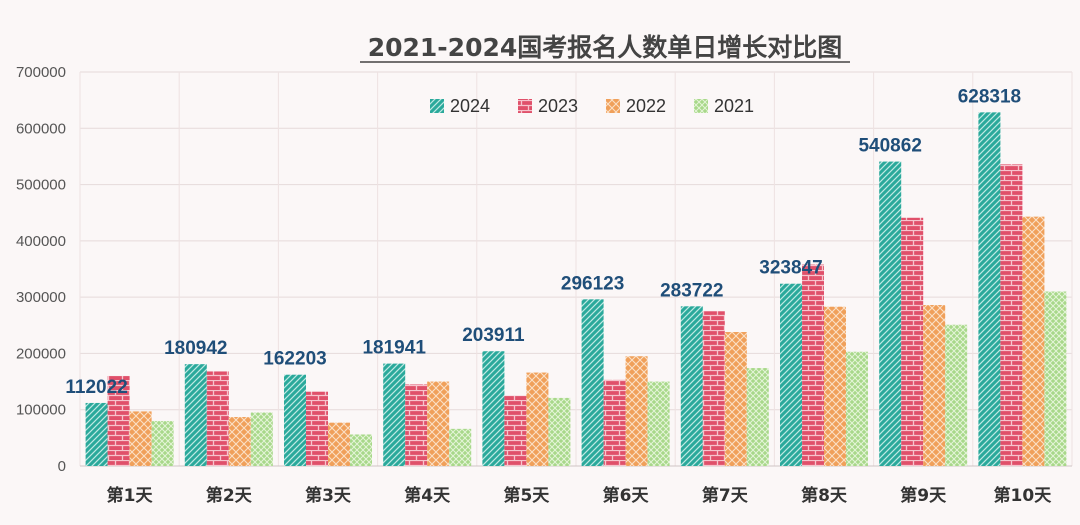 This screenshot has width=1080, height=525. I want to click on data-label: 628318, so click(989, 96).